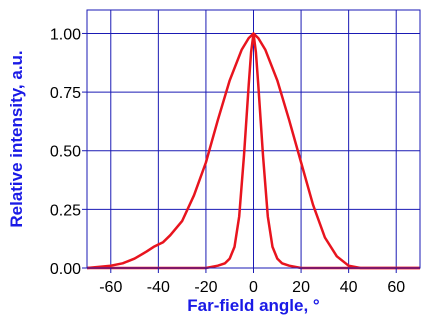 The image size is (422, 320). I want to click on x-tick-label: -40, so click(158, 287).